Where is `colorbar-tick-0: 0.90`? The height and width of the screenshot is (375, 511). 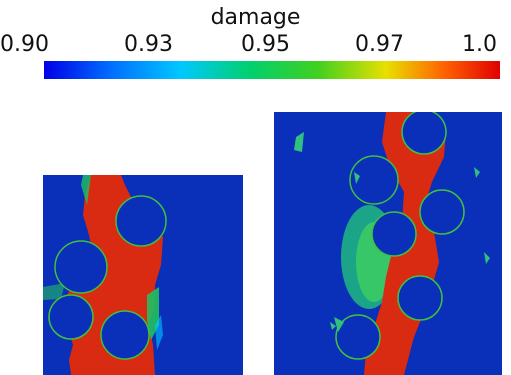 colorbar-tick-0: 0.90 is located at coordinates (24, 44).